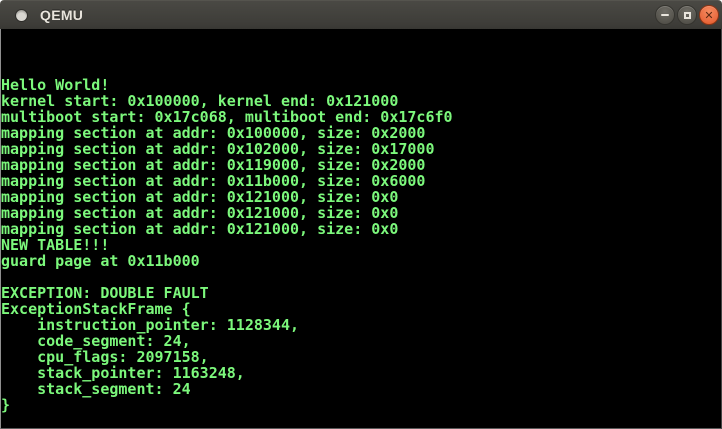 This screenshot has height=429, width=722. I want to click on terminal-line: cpu_flags: 2097158,, so click(105, 357).